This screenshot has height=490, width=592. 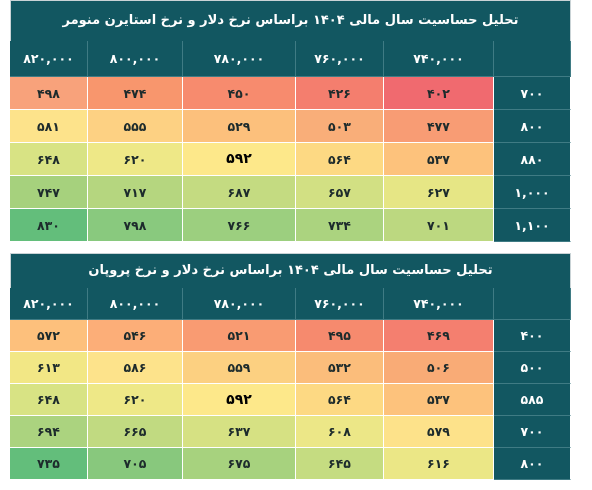 I want to click on table-row: ۴۹۸ ۴۷۴ ۴۵۰ ۴۲۶ ۴۰۲ ۷۰۰, so click(x=290, y=93).